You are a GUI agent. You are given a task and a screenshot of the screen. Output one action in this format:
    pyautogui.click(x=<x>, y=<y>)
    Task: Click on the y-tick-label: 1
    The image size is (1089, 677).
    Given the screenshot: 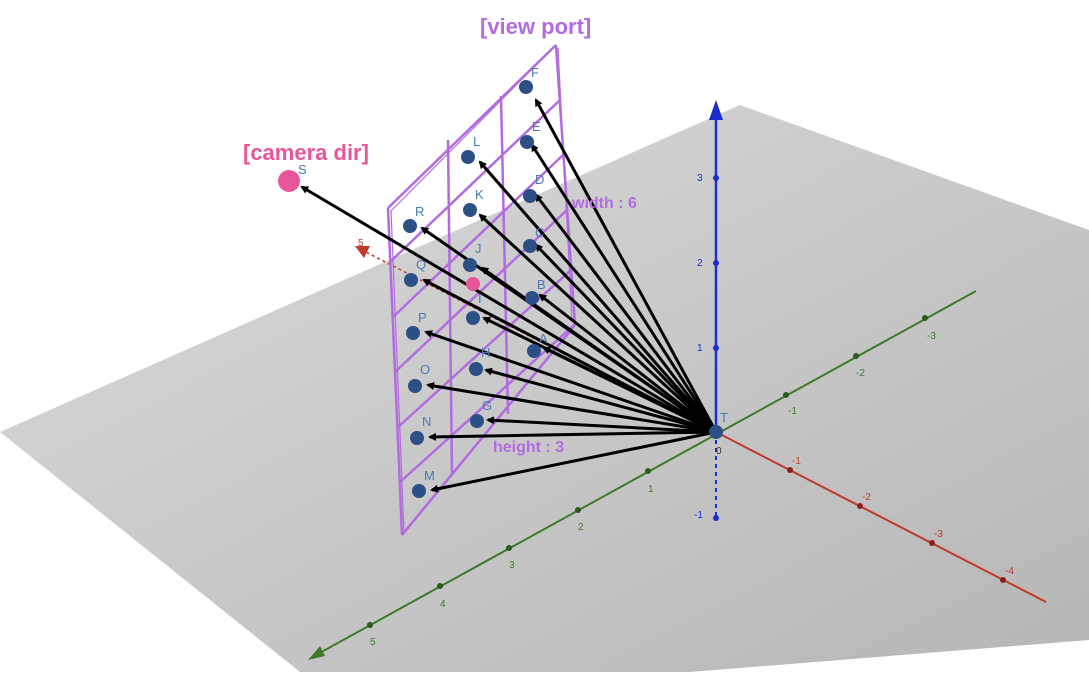 What is the action you would take?
    pyautogui.click(x=651, y=489)
    